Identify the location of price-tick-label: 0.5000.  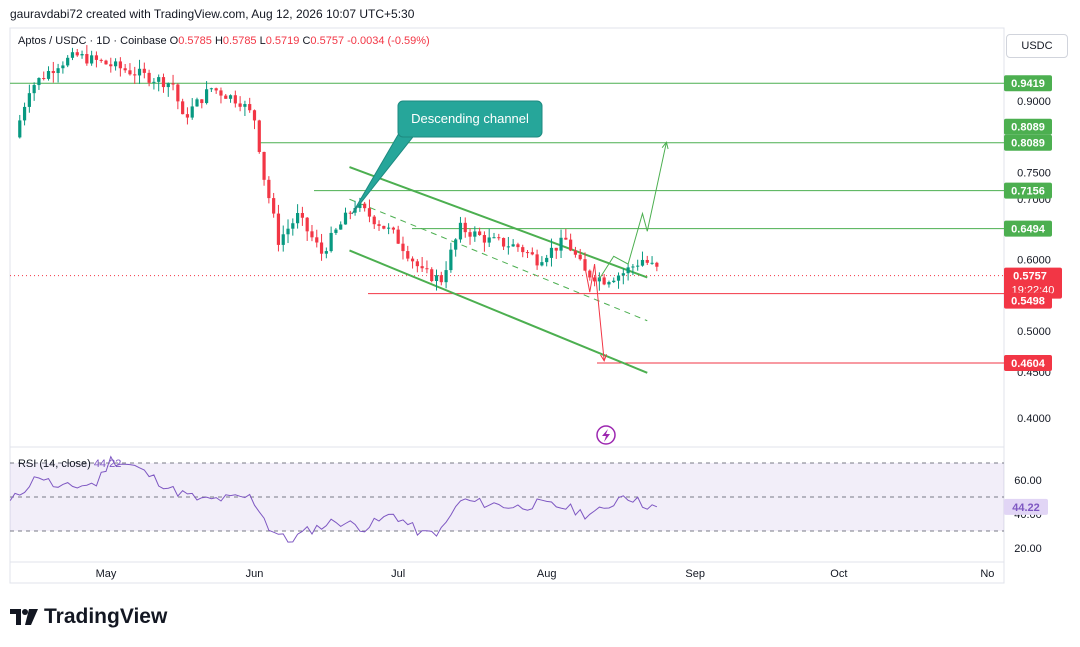
(1034, 332).